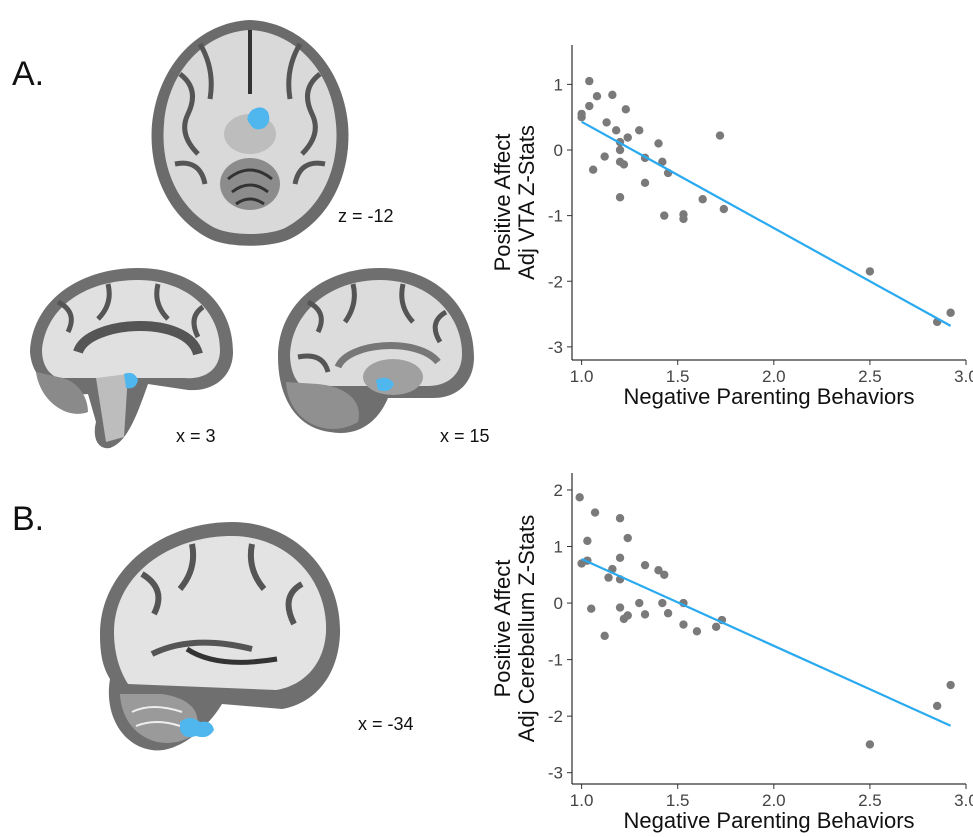 This screenshot has width=973, height=837. What do you see at coordinates (526, 628) in the screenshot?
I see `y-axis-title-line2: Adj Cerebellum Z-Stats` at bounding box center [526, 628].